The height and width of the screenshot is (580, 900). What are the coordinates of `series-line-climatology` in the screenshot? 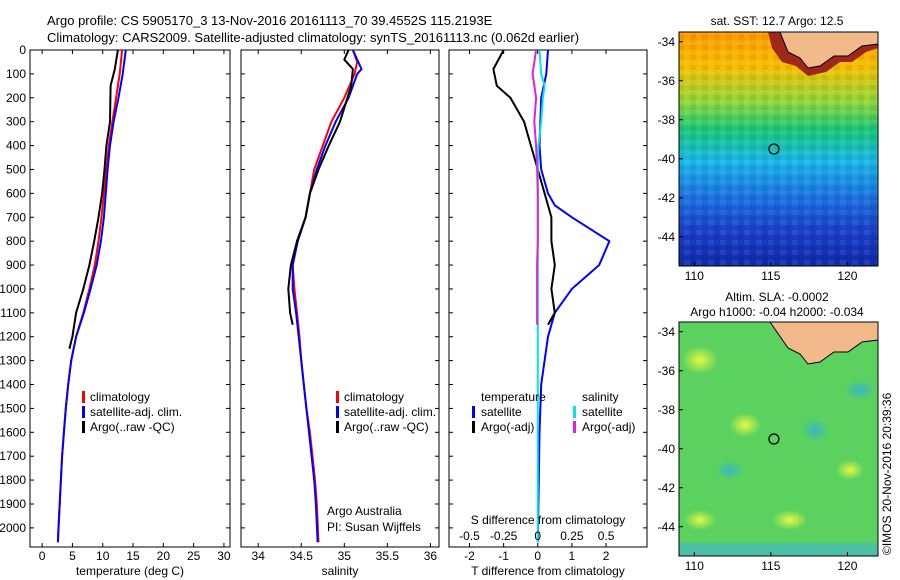 It's located at (325, 296).